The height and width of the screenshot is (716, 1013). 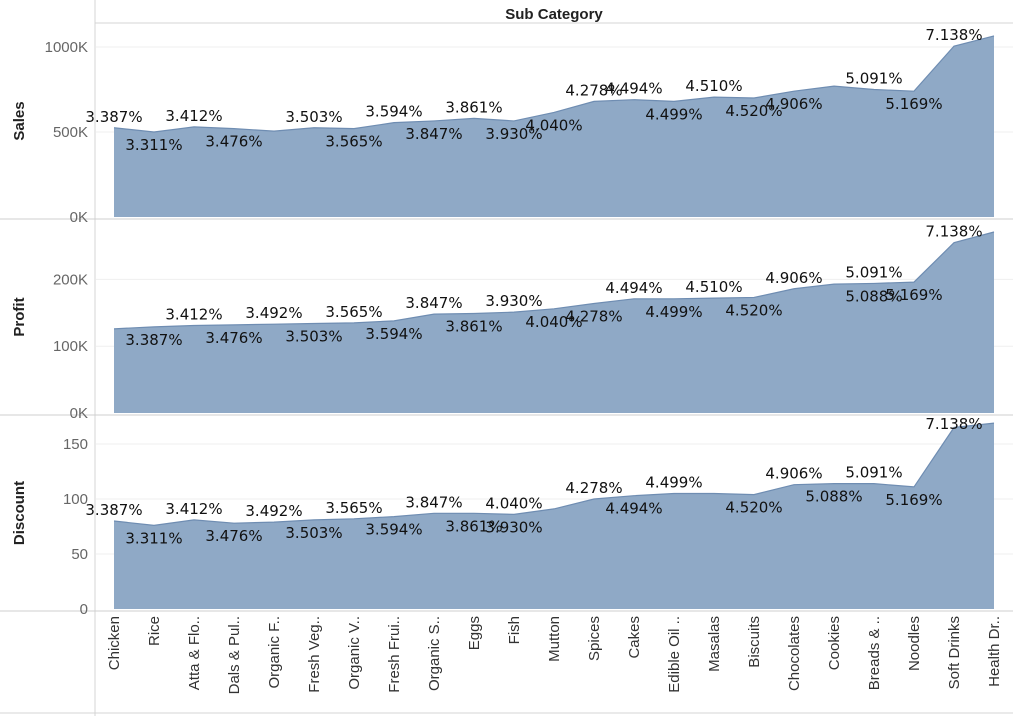 I want to click on x-tick-label: Noodles, so click(x=914, y=643).